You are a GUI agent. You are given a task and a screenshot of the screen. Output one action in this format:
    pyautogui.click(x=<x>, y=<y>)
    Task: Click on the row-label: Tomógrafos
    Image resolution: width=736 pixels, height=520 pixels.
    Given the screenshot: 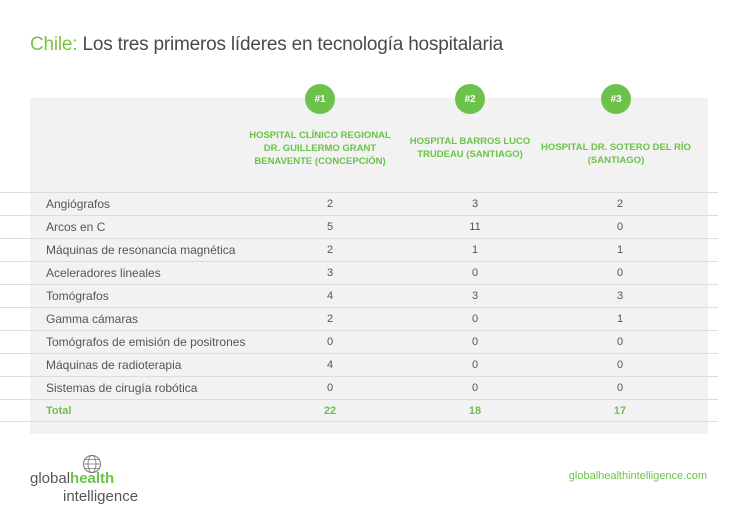 What is the action you would take?
    pyautogui.click(x=77, y=296)
    